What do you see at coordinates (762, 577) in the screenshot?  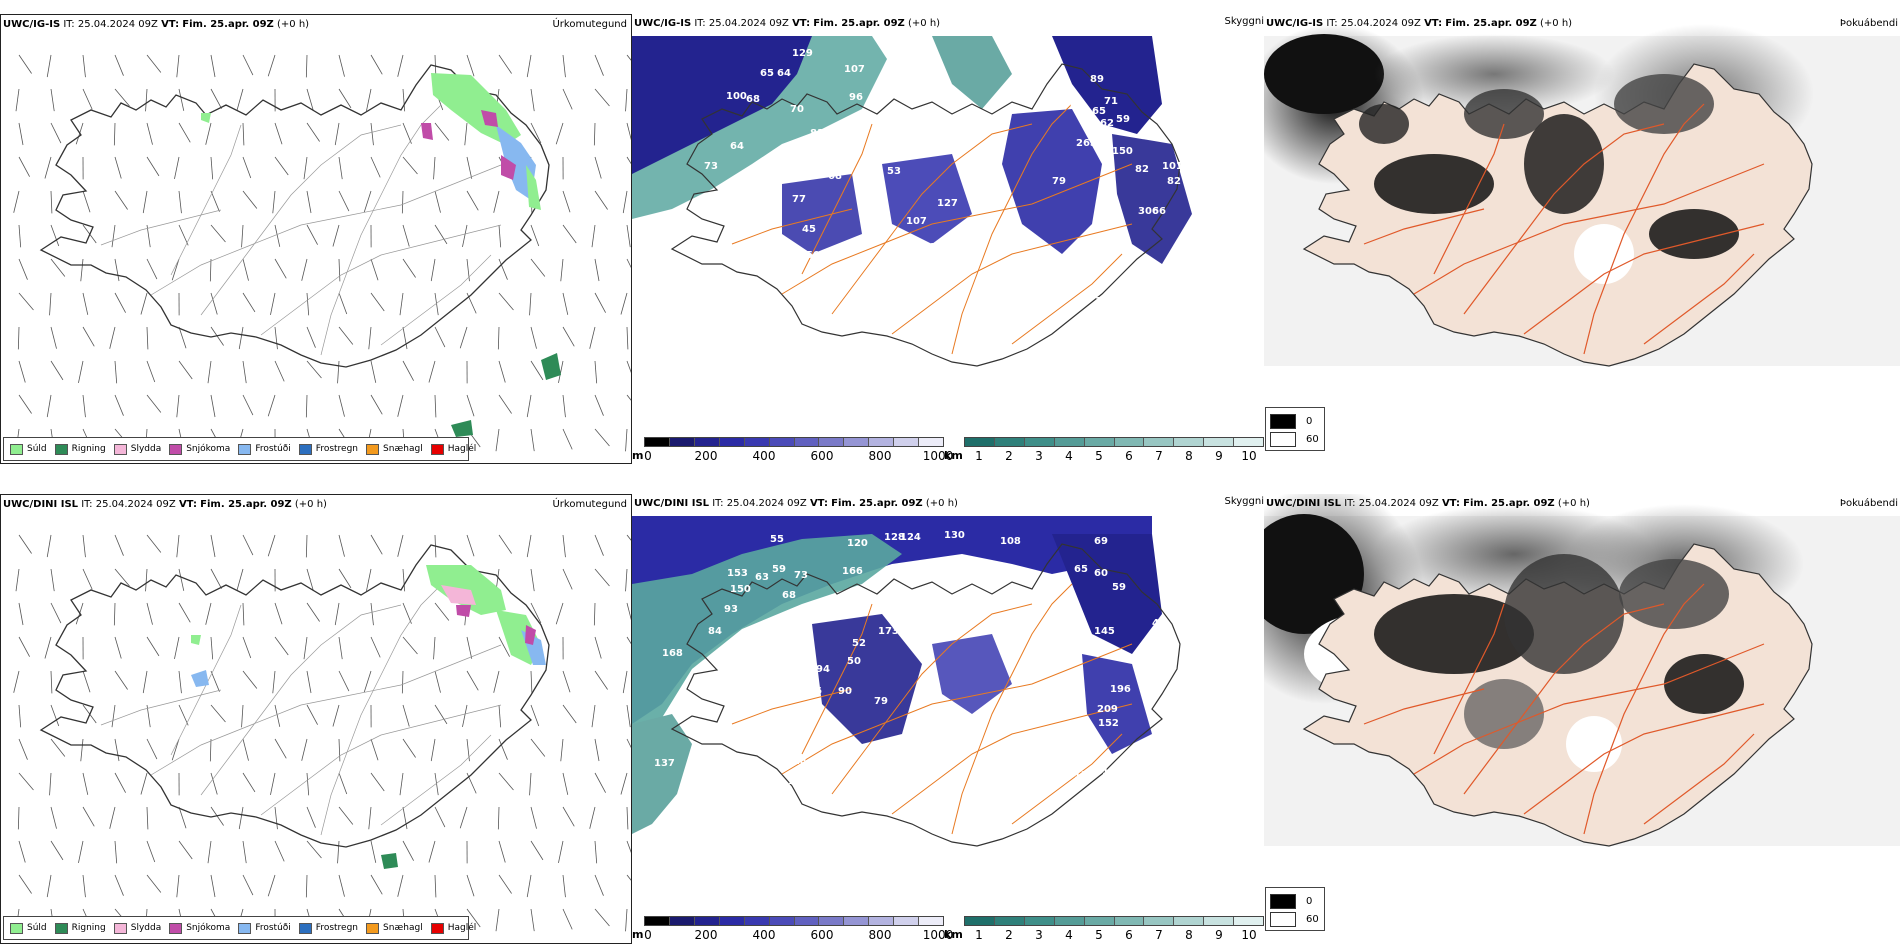 I see `ceiling-label: 63` at bounding box center [762, 577].